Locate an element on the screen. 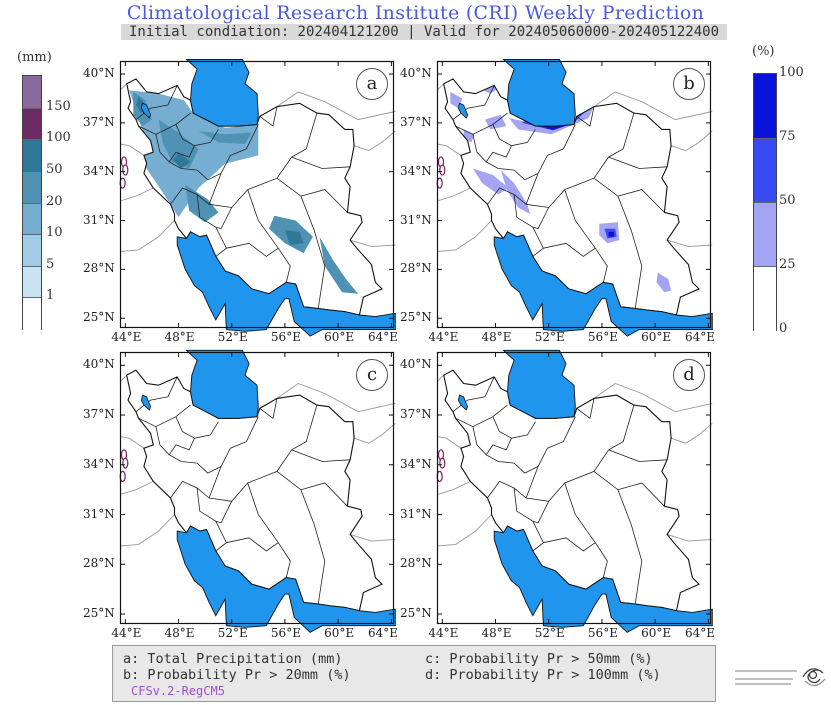  probability-unit: (%) is located at coordinates (763, 51).